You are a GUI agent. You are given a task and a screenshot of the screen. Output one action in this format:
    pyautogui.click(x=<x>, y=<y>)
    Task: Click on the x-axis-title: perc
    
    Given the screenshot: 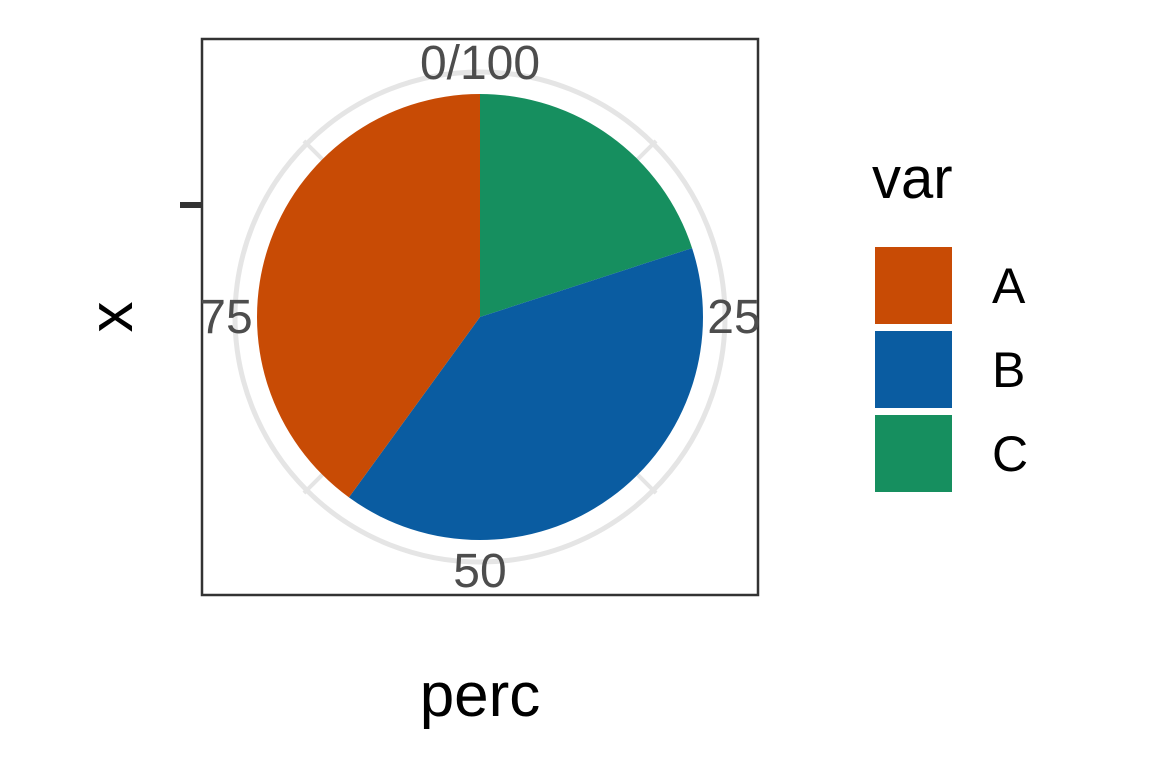 What is the action you would take?
    pyautogui.click(x=480, y=695)
    